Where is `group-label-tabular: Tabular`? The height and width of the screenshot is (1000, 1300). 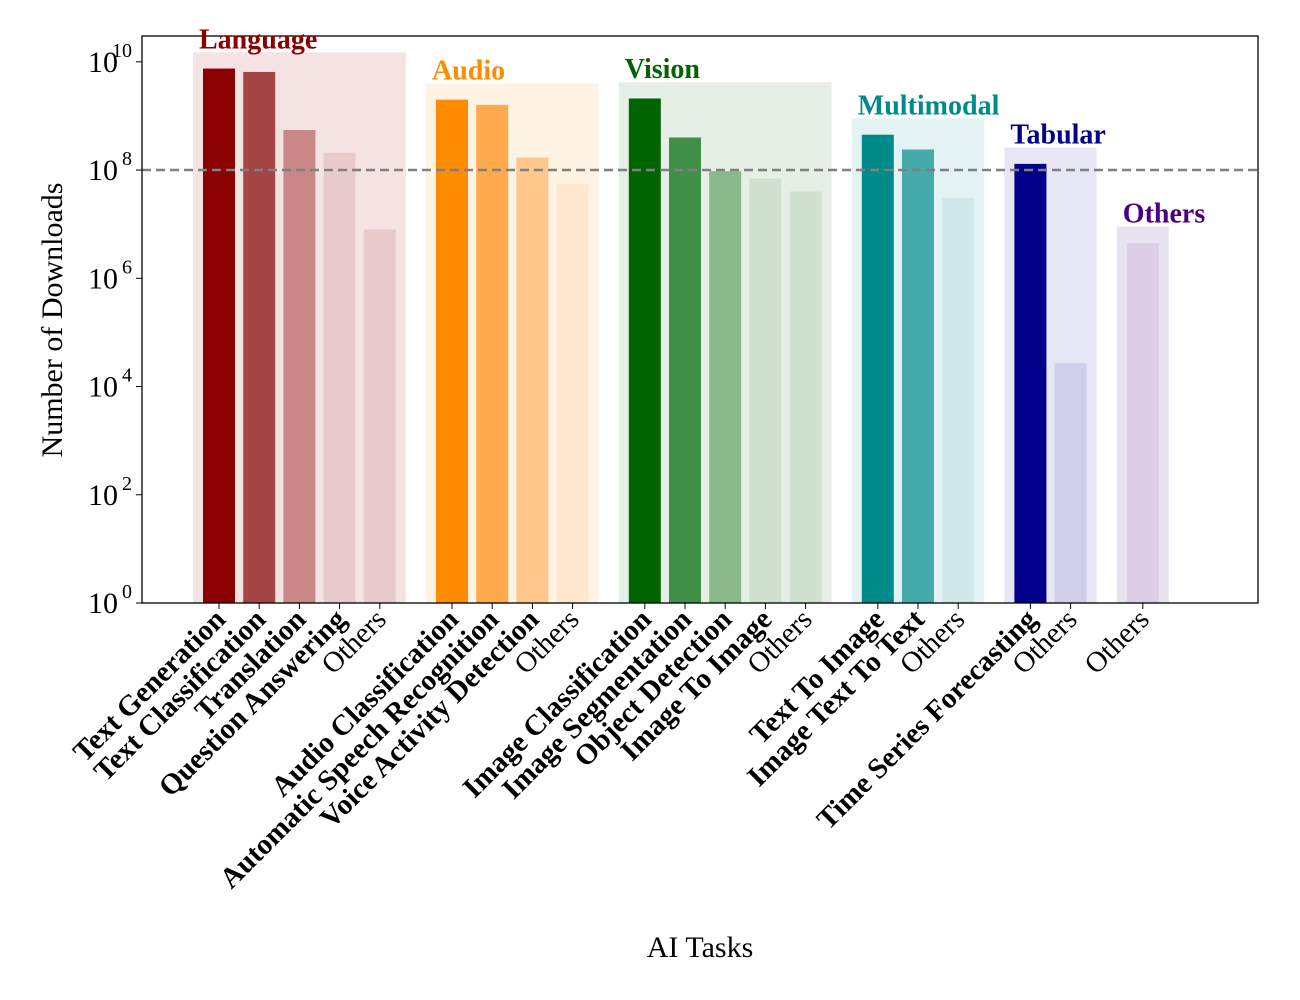 group-label-tabular: Tabular is located at coordinates (1057, 135).